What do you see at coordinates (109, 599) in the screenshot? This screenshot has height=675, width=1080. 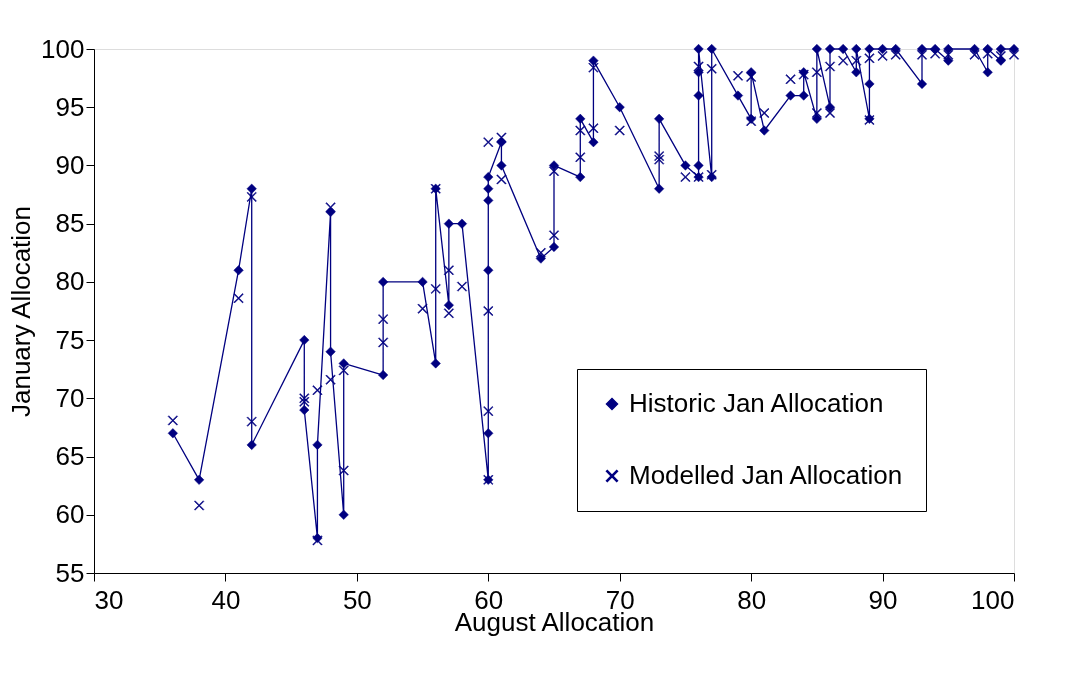 I see `x-tick-label: 30` at bounding box center [109, 599].